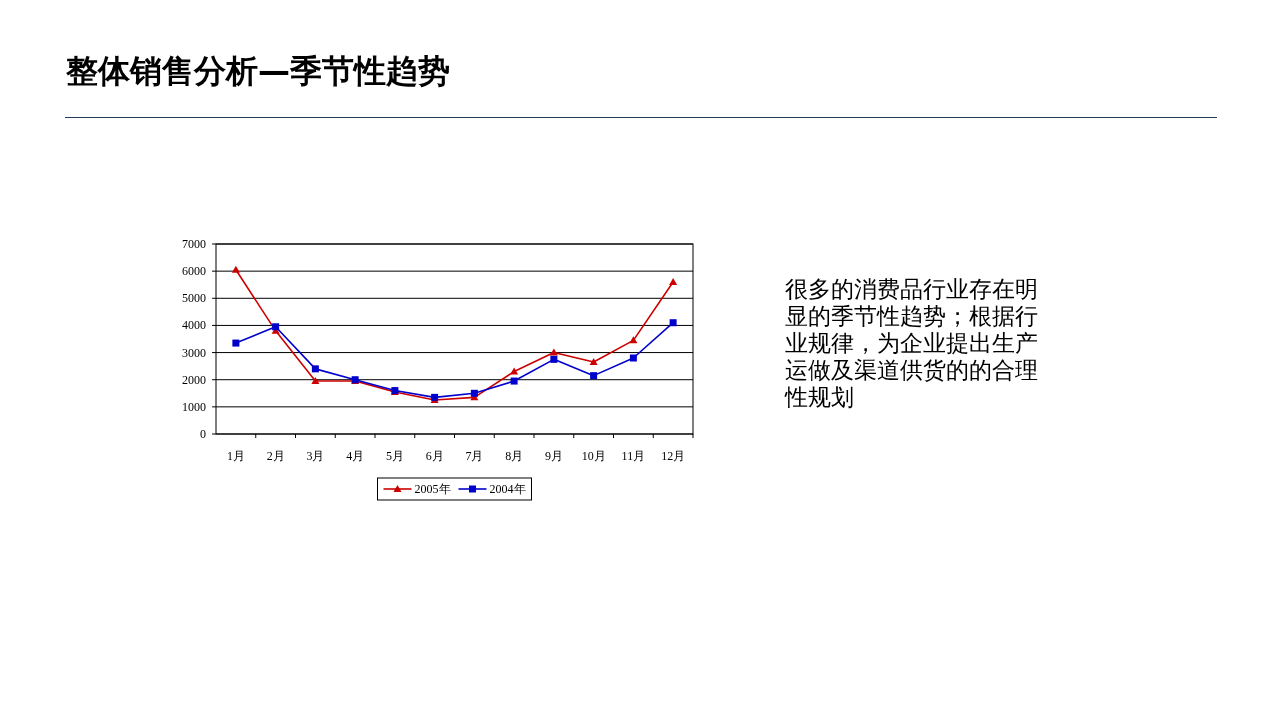 Image resolution: width=1280 pixels, height=720 pixels. I want to click on y-tick-label: 0, so click(203, 434).